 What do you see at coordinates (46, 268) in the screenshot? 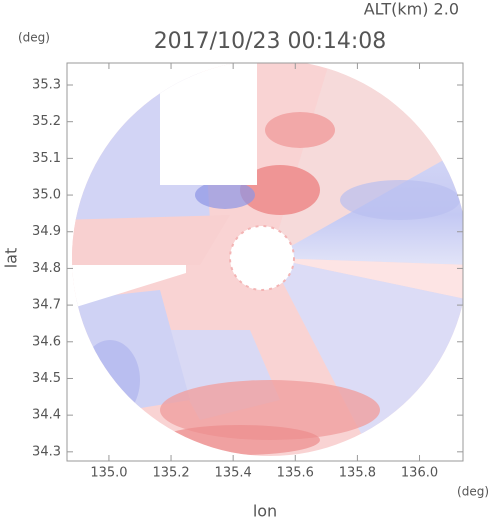
I see `y-tick-label: 34.8` at bounding box center [46, 268].